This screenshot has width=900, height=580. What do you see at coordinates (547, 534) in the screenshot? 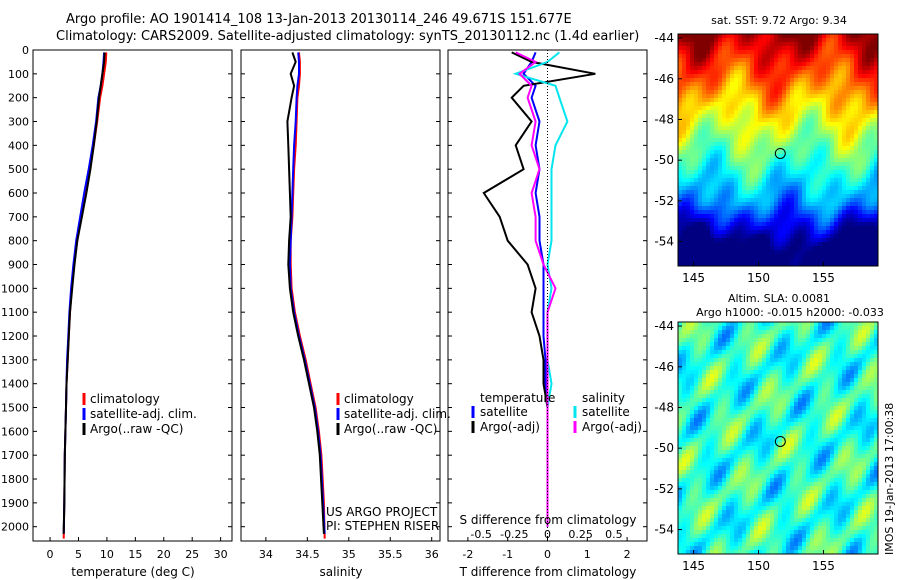
I see `x-tick-label-top: 0` at bounding box center [547, 534].